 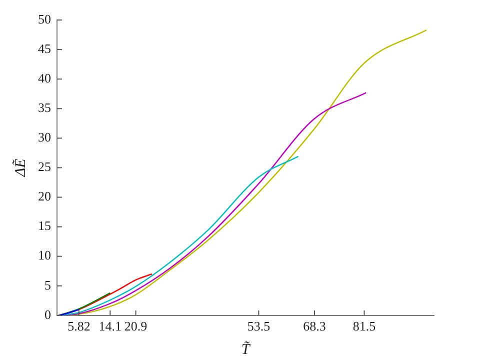 What do you see at coordinates (44, 108) in the screenshot?
I see `y-tick-label: 35` at bounding box center [44, 108].